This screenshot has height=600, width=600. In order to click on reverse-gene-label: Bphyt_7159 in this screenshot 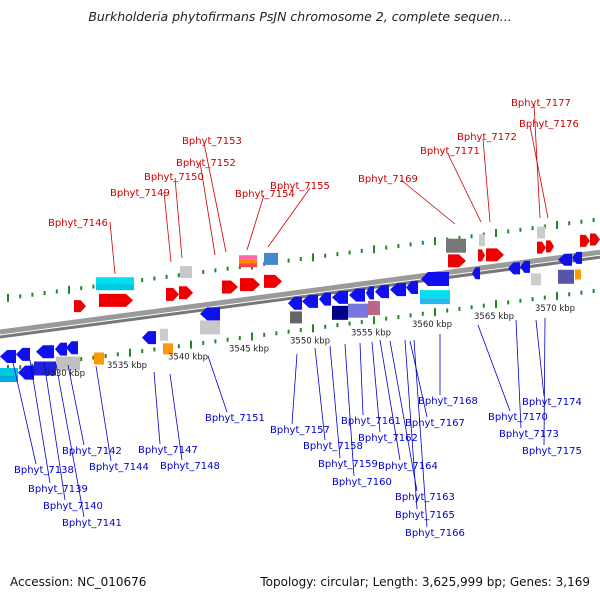, I will do `click(348, 464)`.